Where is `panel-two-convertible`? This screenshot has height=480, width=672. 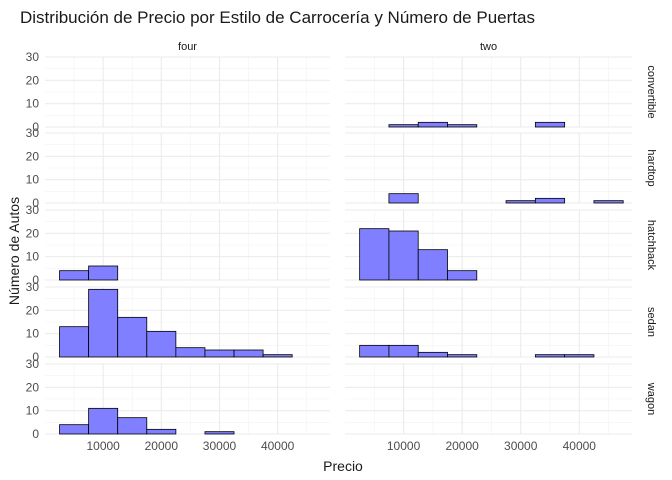 panel-two-convertible is located at coordinates (488, 92).